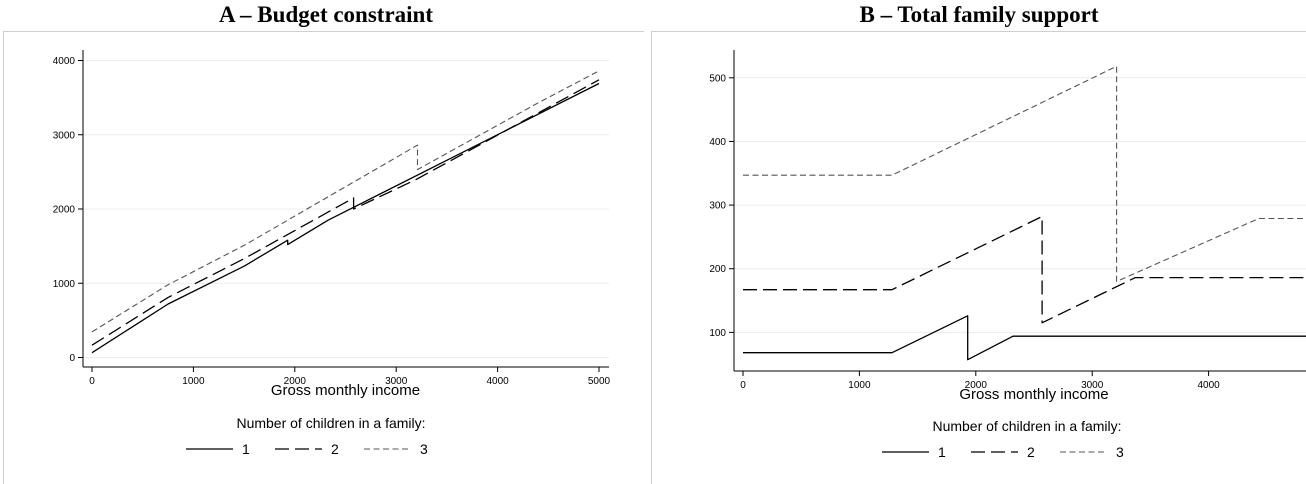 The height and width of the screenshot is (484, 1306). Describe the element at coordinates (717, 78) in the screenshot. I see `y-tick-label: 500` at that location.